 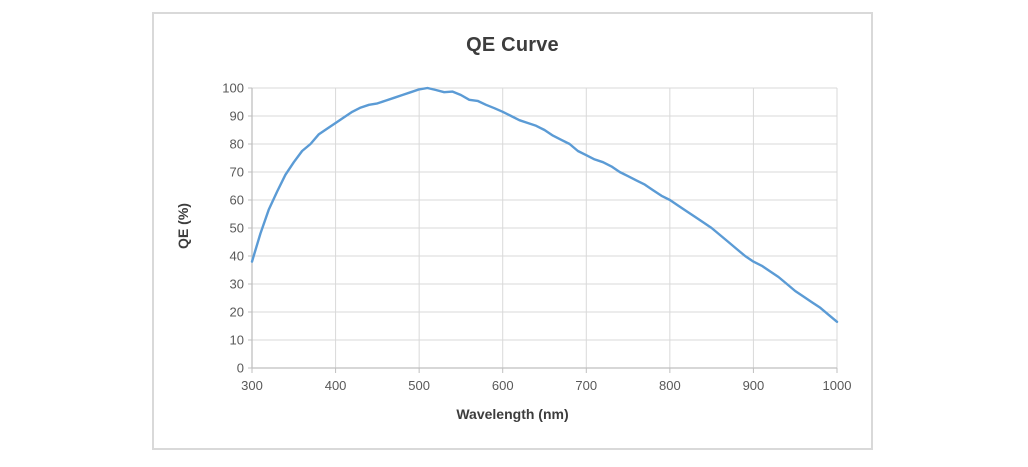 I want to click on y-tick-label: 20, so click(x=237, y=312).